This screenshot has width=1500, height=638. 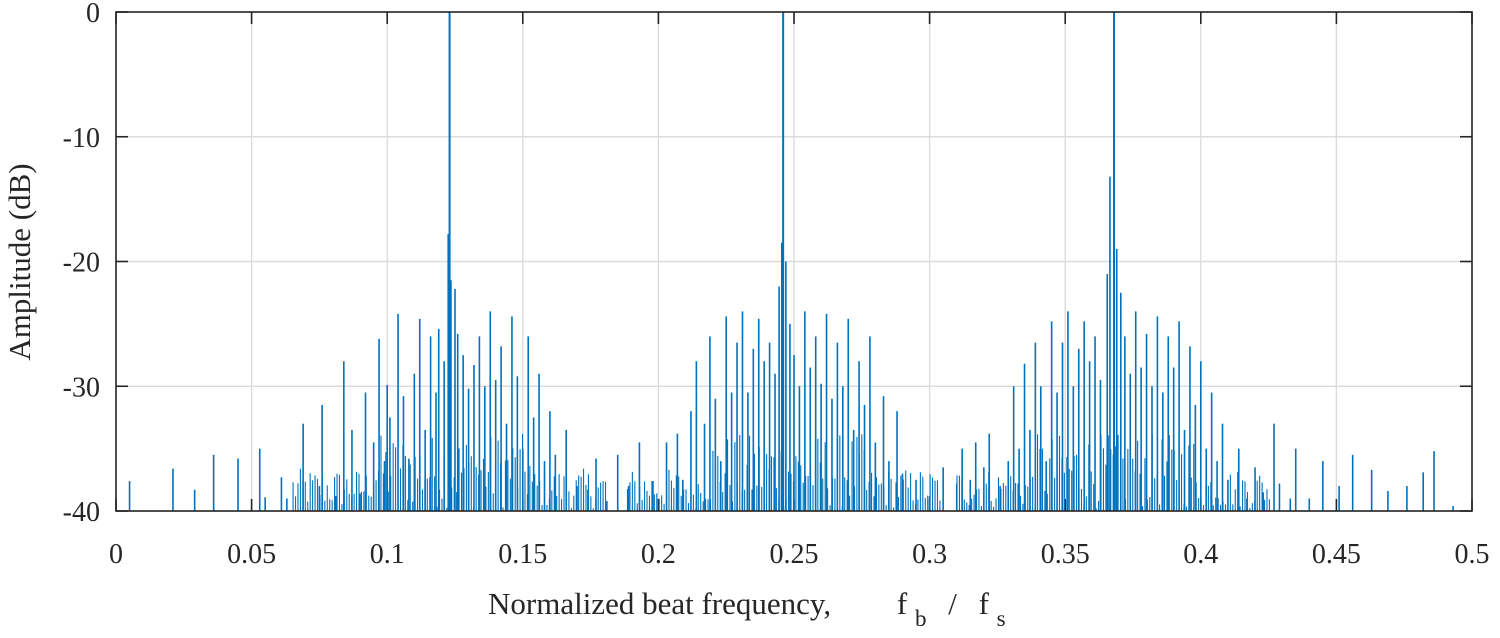 What do you see at coordinates (1336, 554) in the screenshot?
I see `x-tick-label: 0.45` at bounding box center [1336, 554].